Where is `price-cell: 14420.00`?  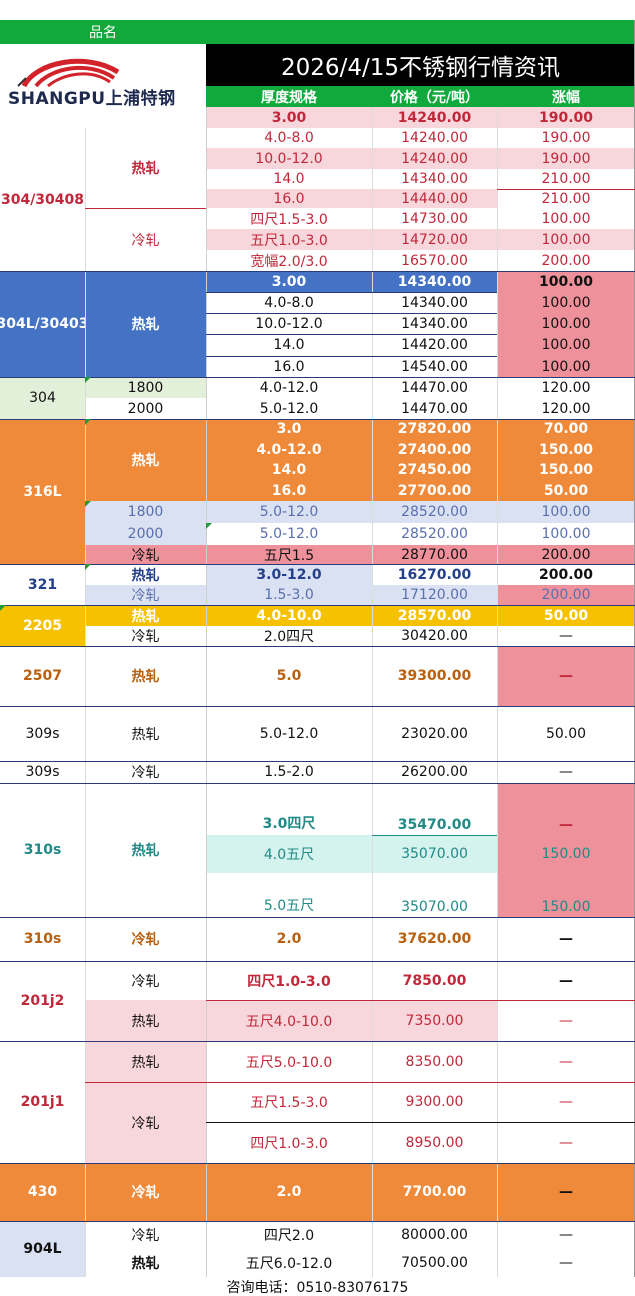
price-cell: 14420.00 is located at coordinates (434, 345).